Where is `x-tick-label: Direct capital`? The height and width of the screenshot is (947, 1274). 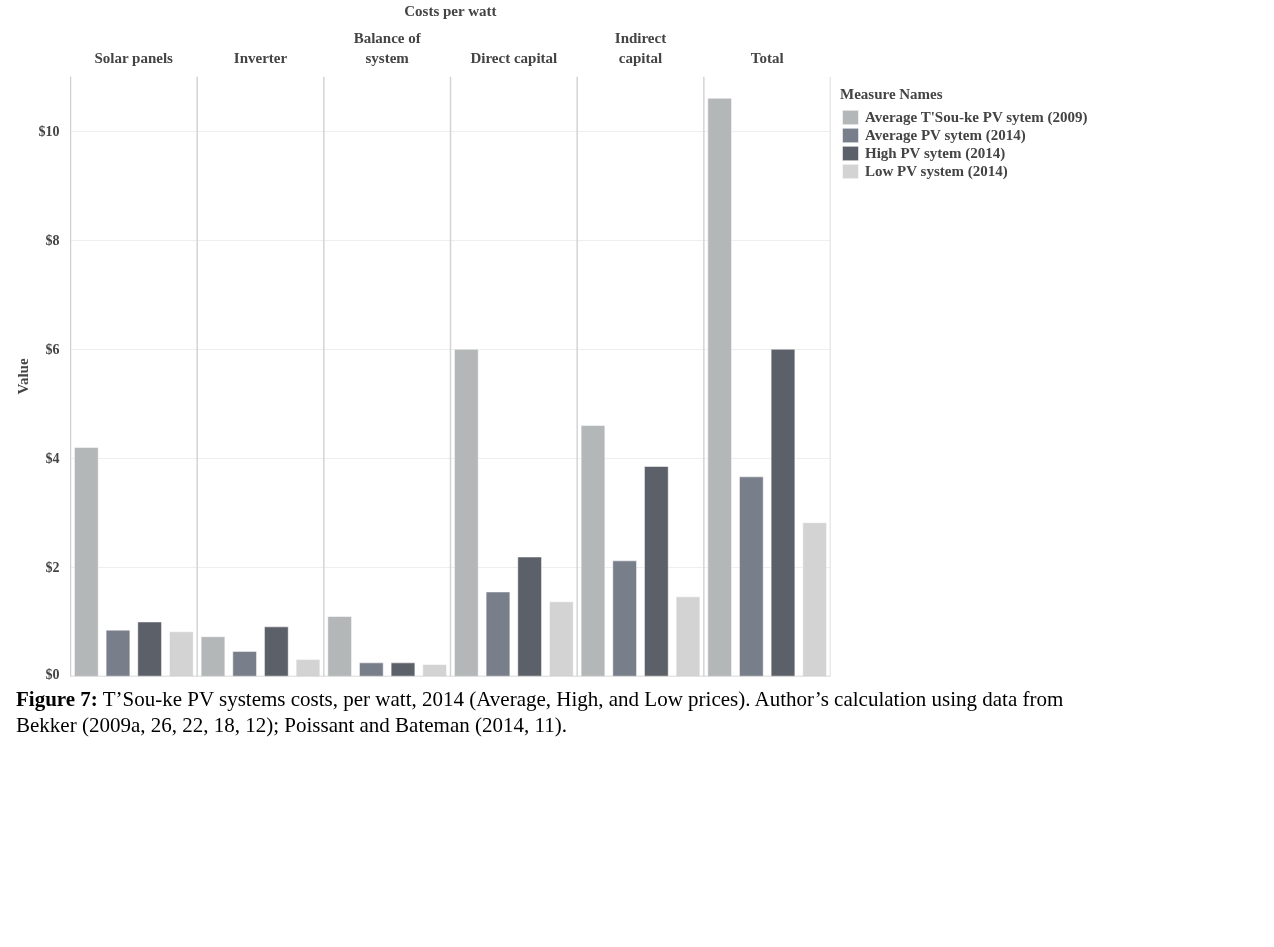
x-tick-label: Direct capital is located at coordinates (514, 57).